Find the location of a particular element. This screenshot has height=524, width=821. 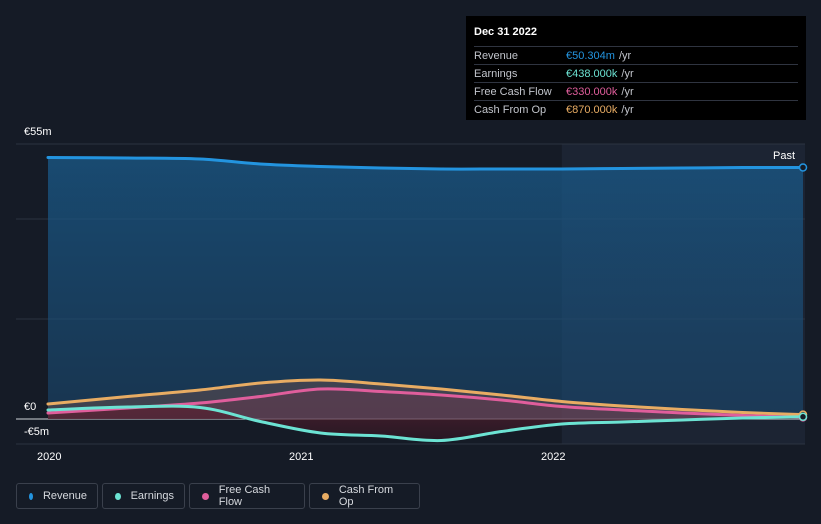

tooltip-value: €50.304m is located at coordinates (590, 55).